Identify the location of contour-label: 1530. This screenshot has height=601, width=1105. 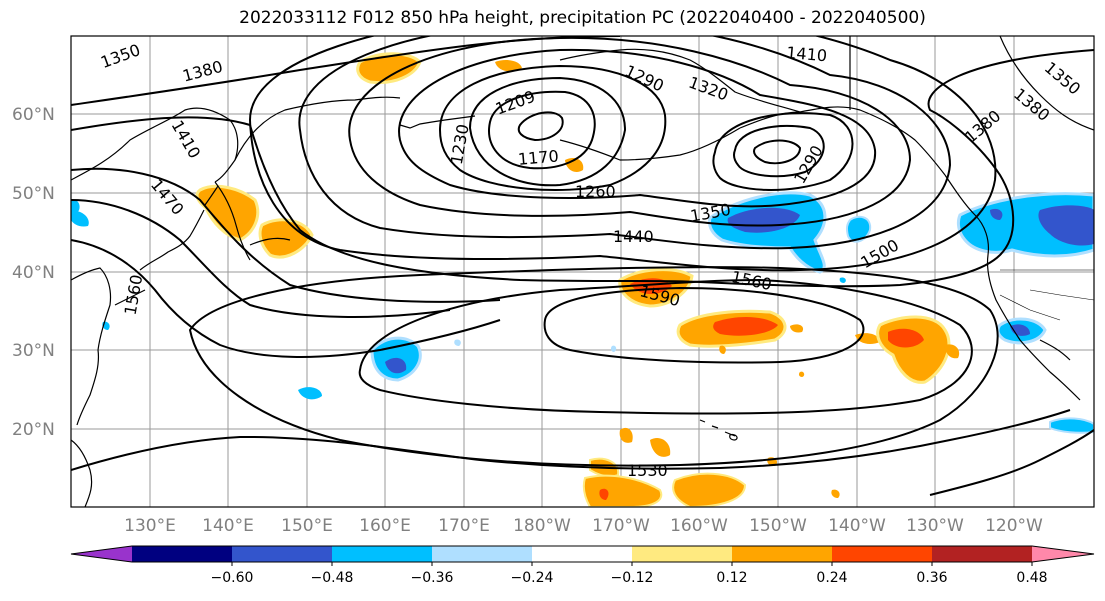
(647, 470).